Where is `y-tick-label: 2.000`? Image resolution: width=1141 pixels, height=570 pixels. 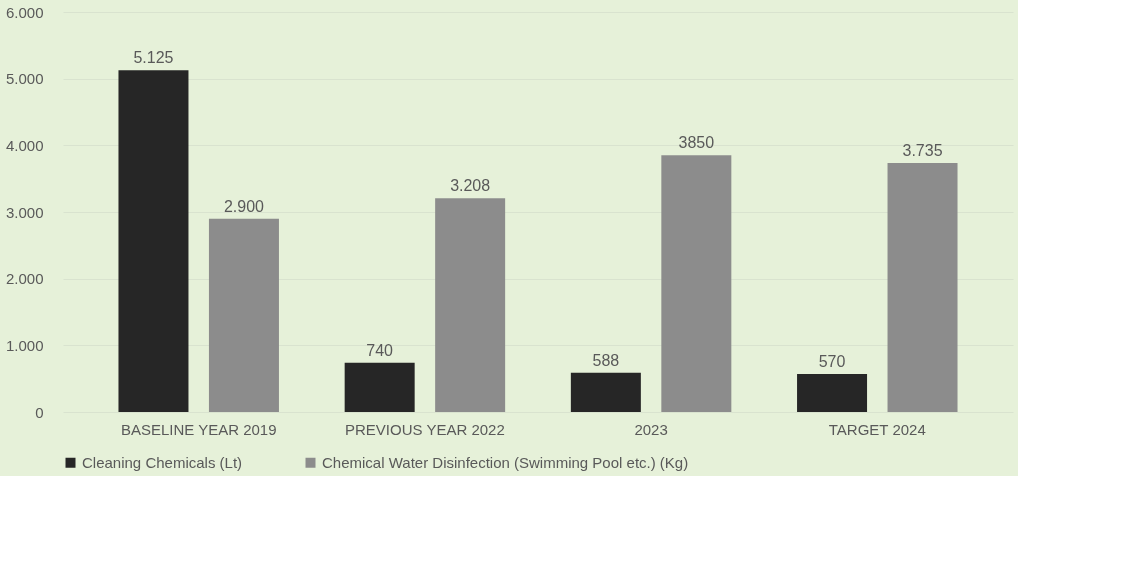
y-tick-label: 2.000 is located at coordinates (24, 279).